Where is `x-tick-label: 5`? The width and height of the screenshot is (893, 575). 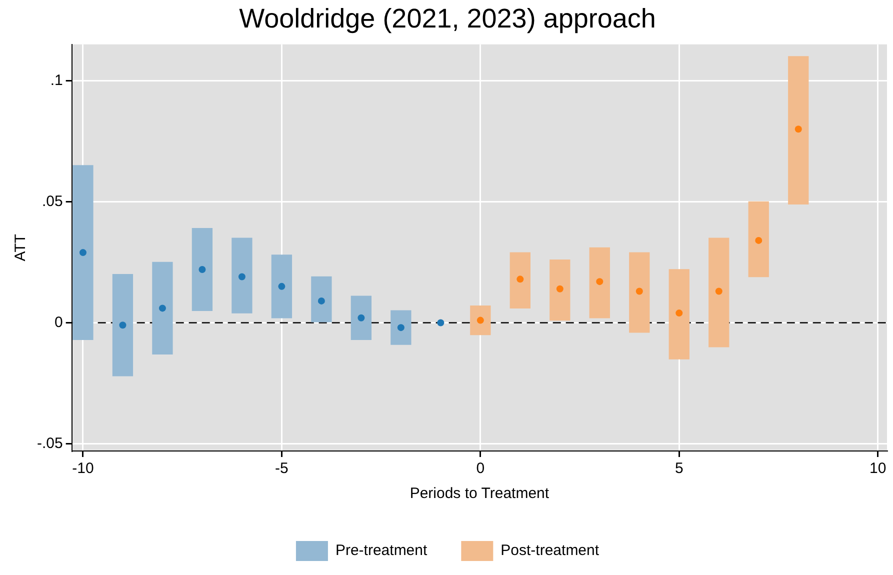
x-tick-label: 5 is located at coordinates (679, 469).